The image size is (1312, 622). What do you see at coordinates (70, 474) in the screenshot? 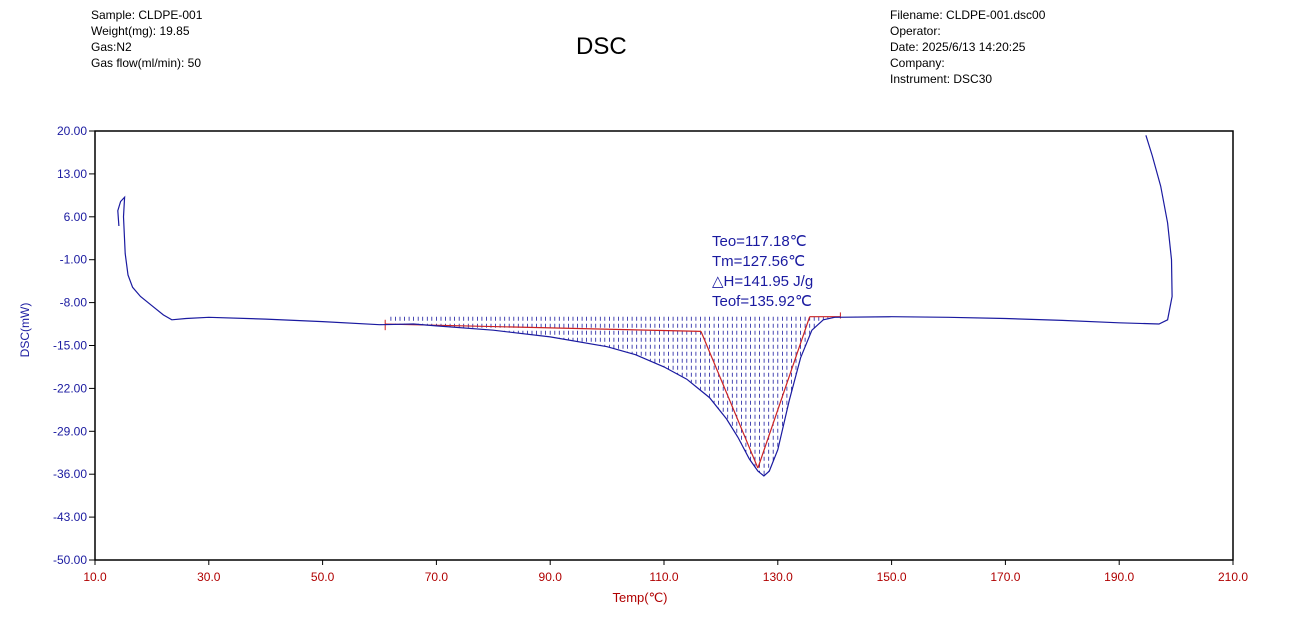
I see `y-tick-label-8: -36.00` at bounding box center [70, 474].